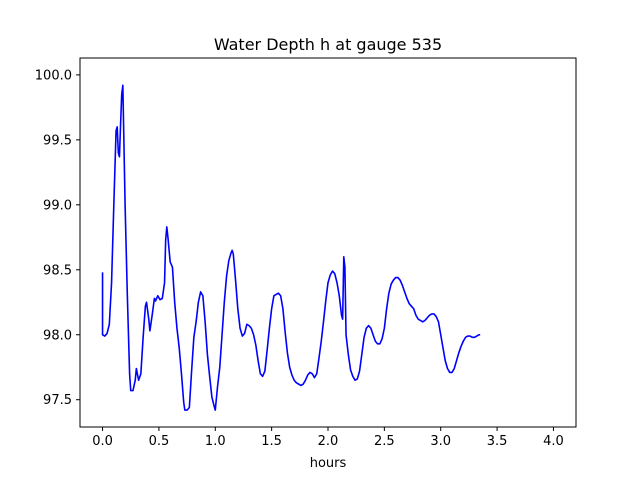 Image resolution: width=640 pixels, height=480 pixels. Describe the element at coordinates (57, 238) in the screenshot. I see `y-axis: 97.5 98.0 98.5 99.0 99.5 100.0` at that location.